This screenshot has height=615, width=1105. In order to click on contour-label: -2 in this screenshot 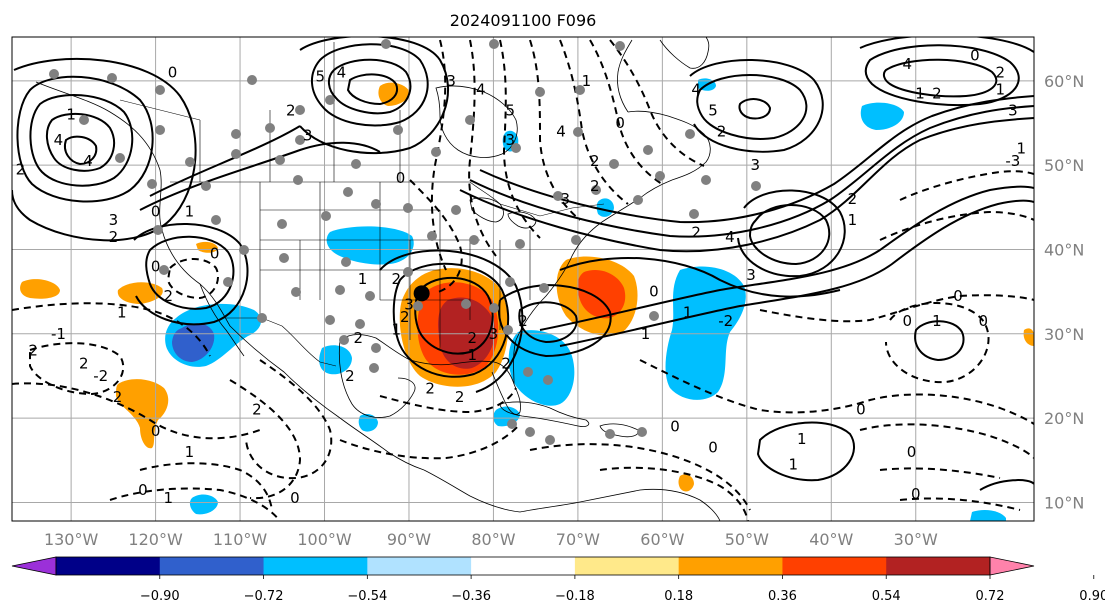, I will do `click(725, 321)`.